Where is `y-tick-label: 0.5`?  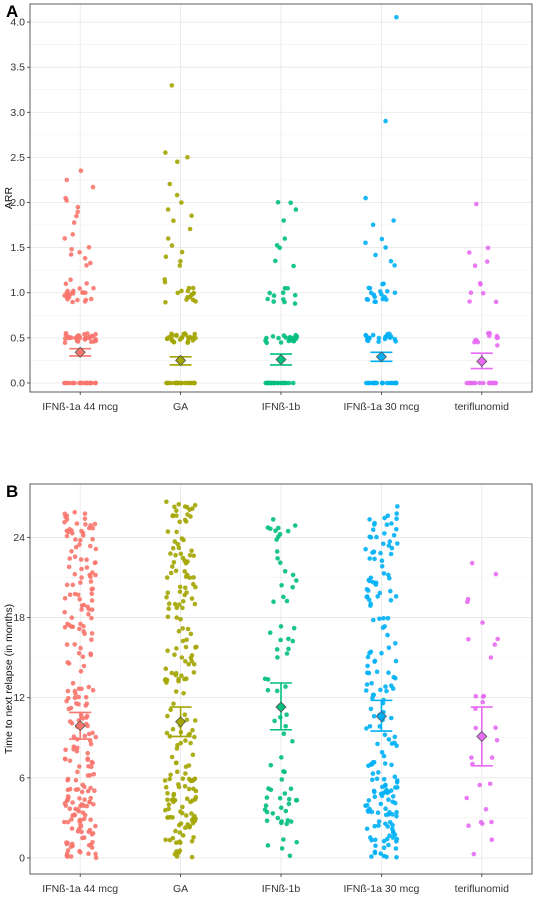
y-tick-label: 0.5 is located at coordinates (17, 338).